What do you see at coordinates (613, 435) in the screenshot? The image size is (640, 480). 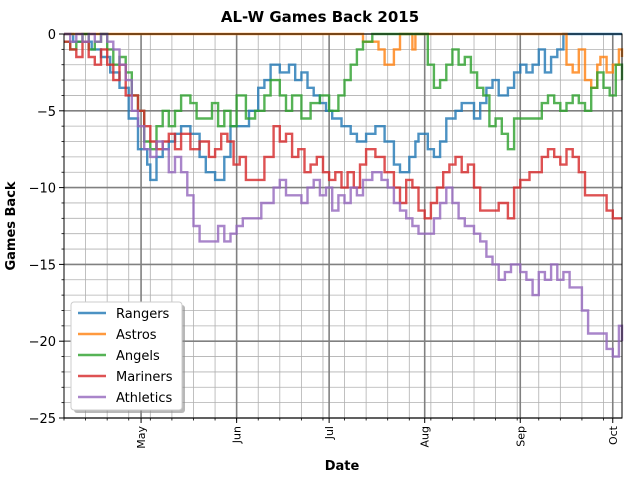 I see `x-tick-label: Oct` at bounding box center [613, 435].